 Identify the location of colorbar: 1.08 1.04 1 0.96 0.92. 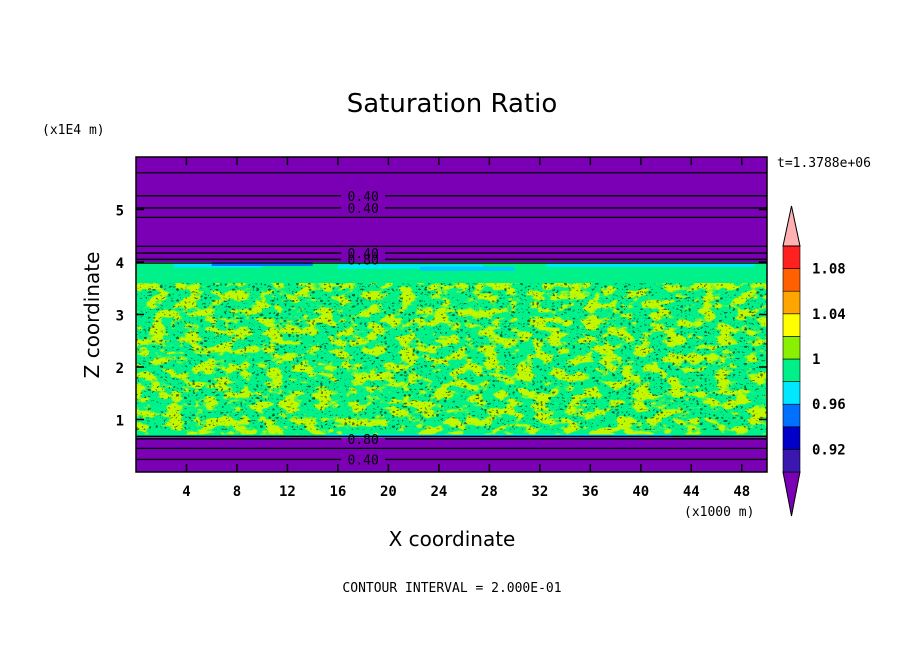
(814, 361).